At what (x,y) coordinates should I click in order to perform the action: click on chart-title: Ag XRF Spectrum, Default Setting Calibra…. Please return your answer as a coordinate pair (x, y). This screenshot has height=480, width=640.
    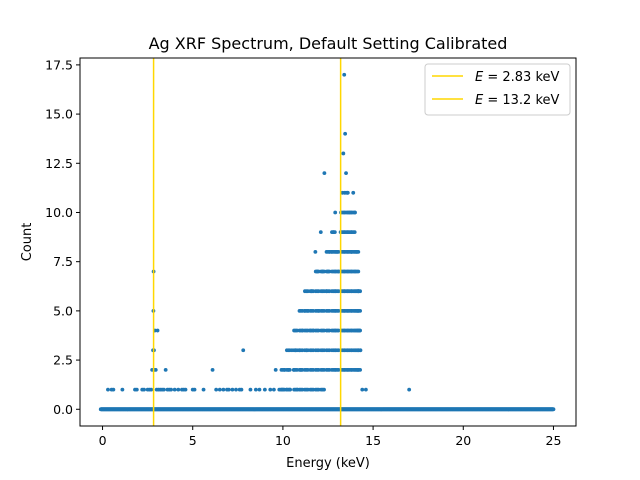
    Looking at the image, I should click on (328, 43).